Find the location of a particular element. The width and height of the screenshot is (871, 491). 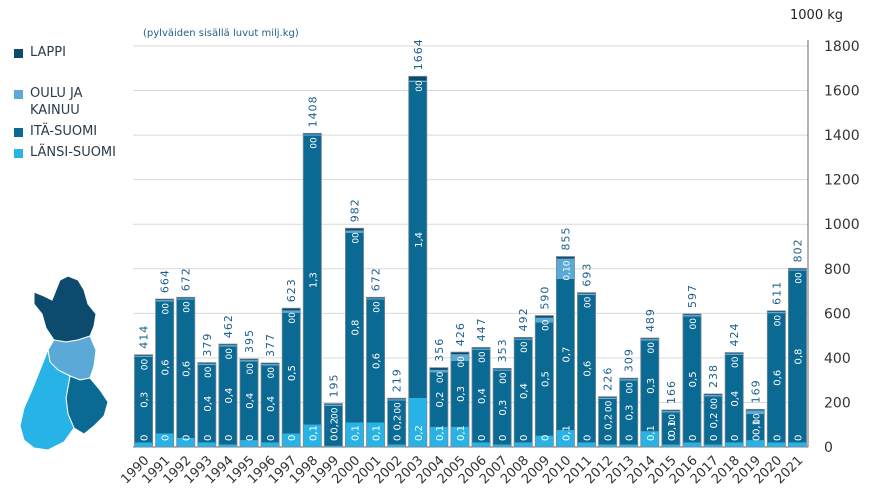

y-axis-unit-label: 1000 kg is located at coordinates (816, 15).